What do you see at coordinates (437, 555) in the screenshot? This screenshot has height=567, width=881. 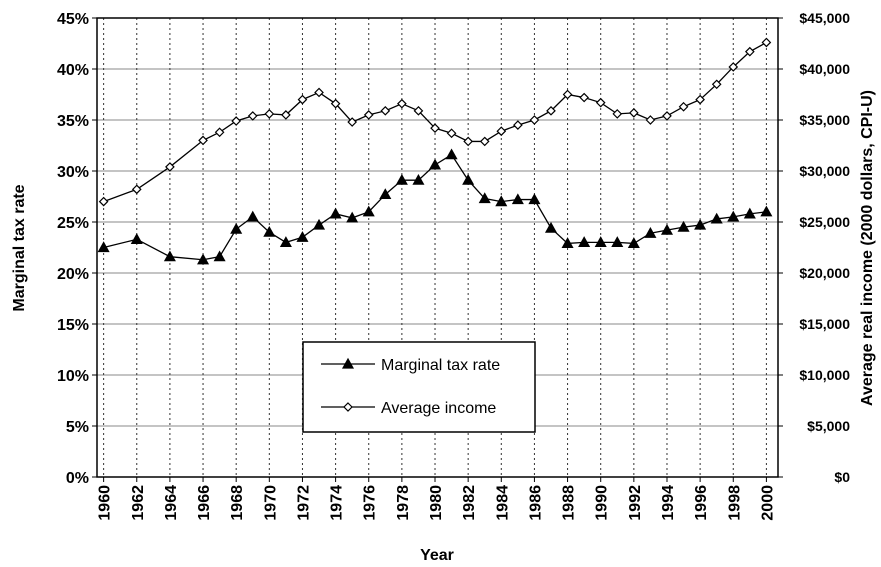 I see `x-axis-title: Year` at bounding box center [437, 555].